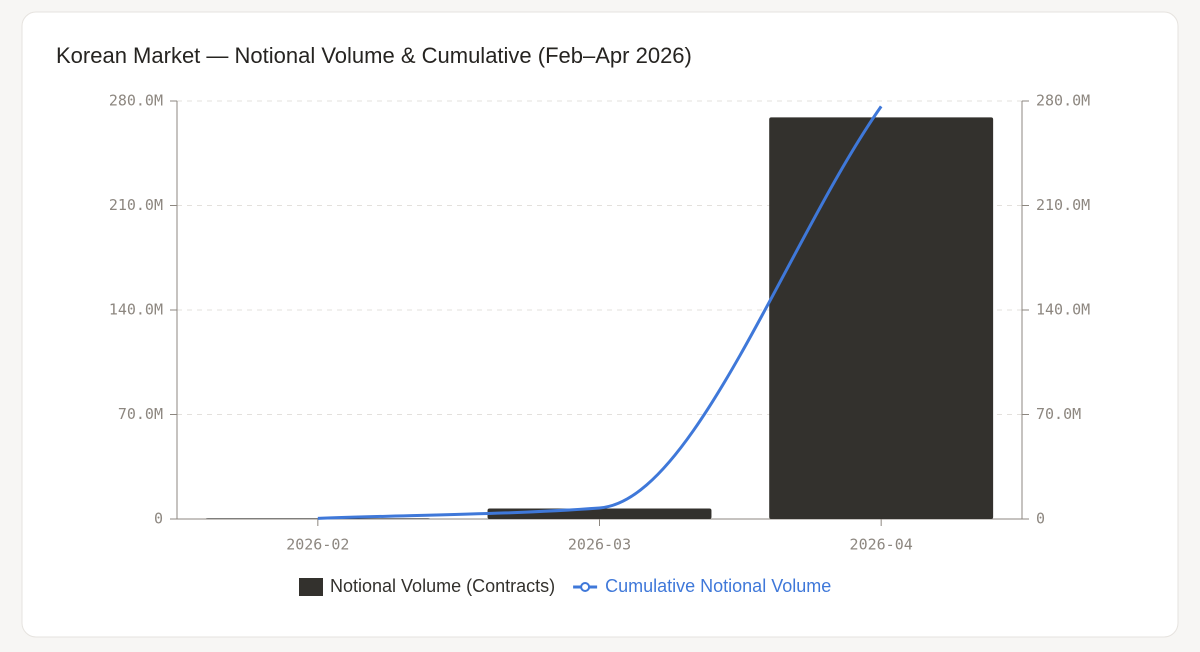  Describe the element at coordinates (881, 545) in the screenshot. I see `x-tick-label: 2026-04` at that location.